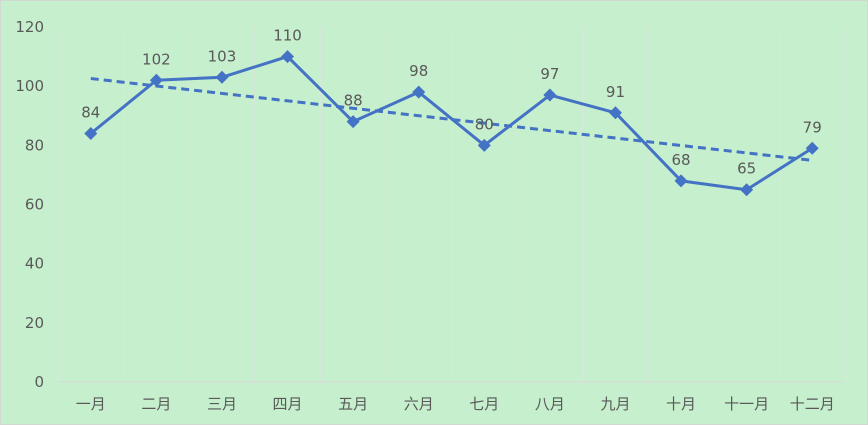 Image resolution: width=868 pixels, height=425 pixels. I want to click on x-tick-label: 十一月, so click(746, 404).